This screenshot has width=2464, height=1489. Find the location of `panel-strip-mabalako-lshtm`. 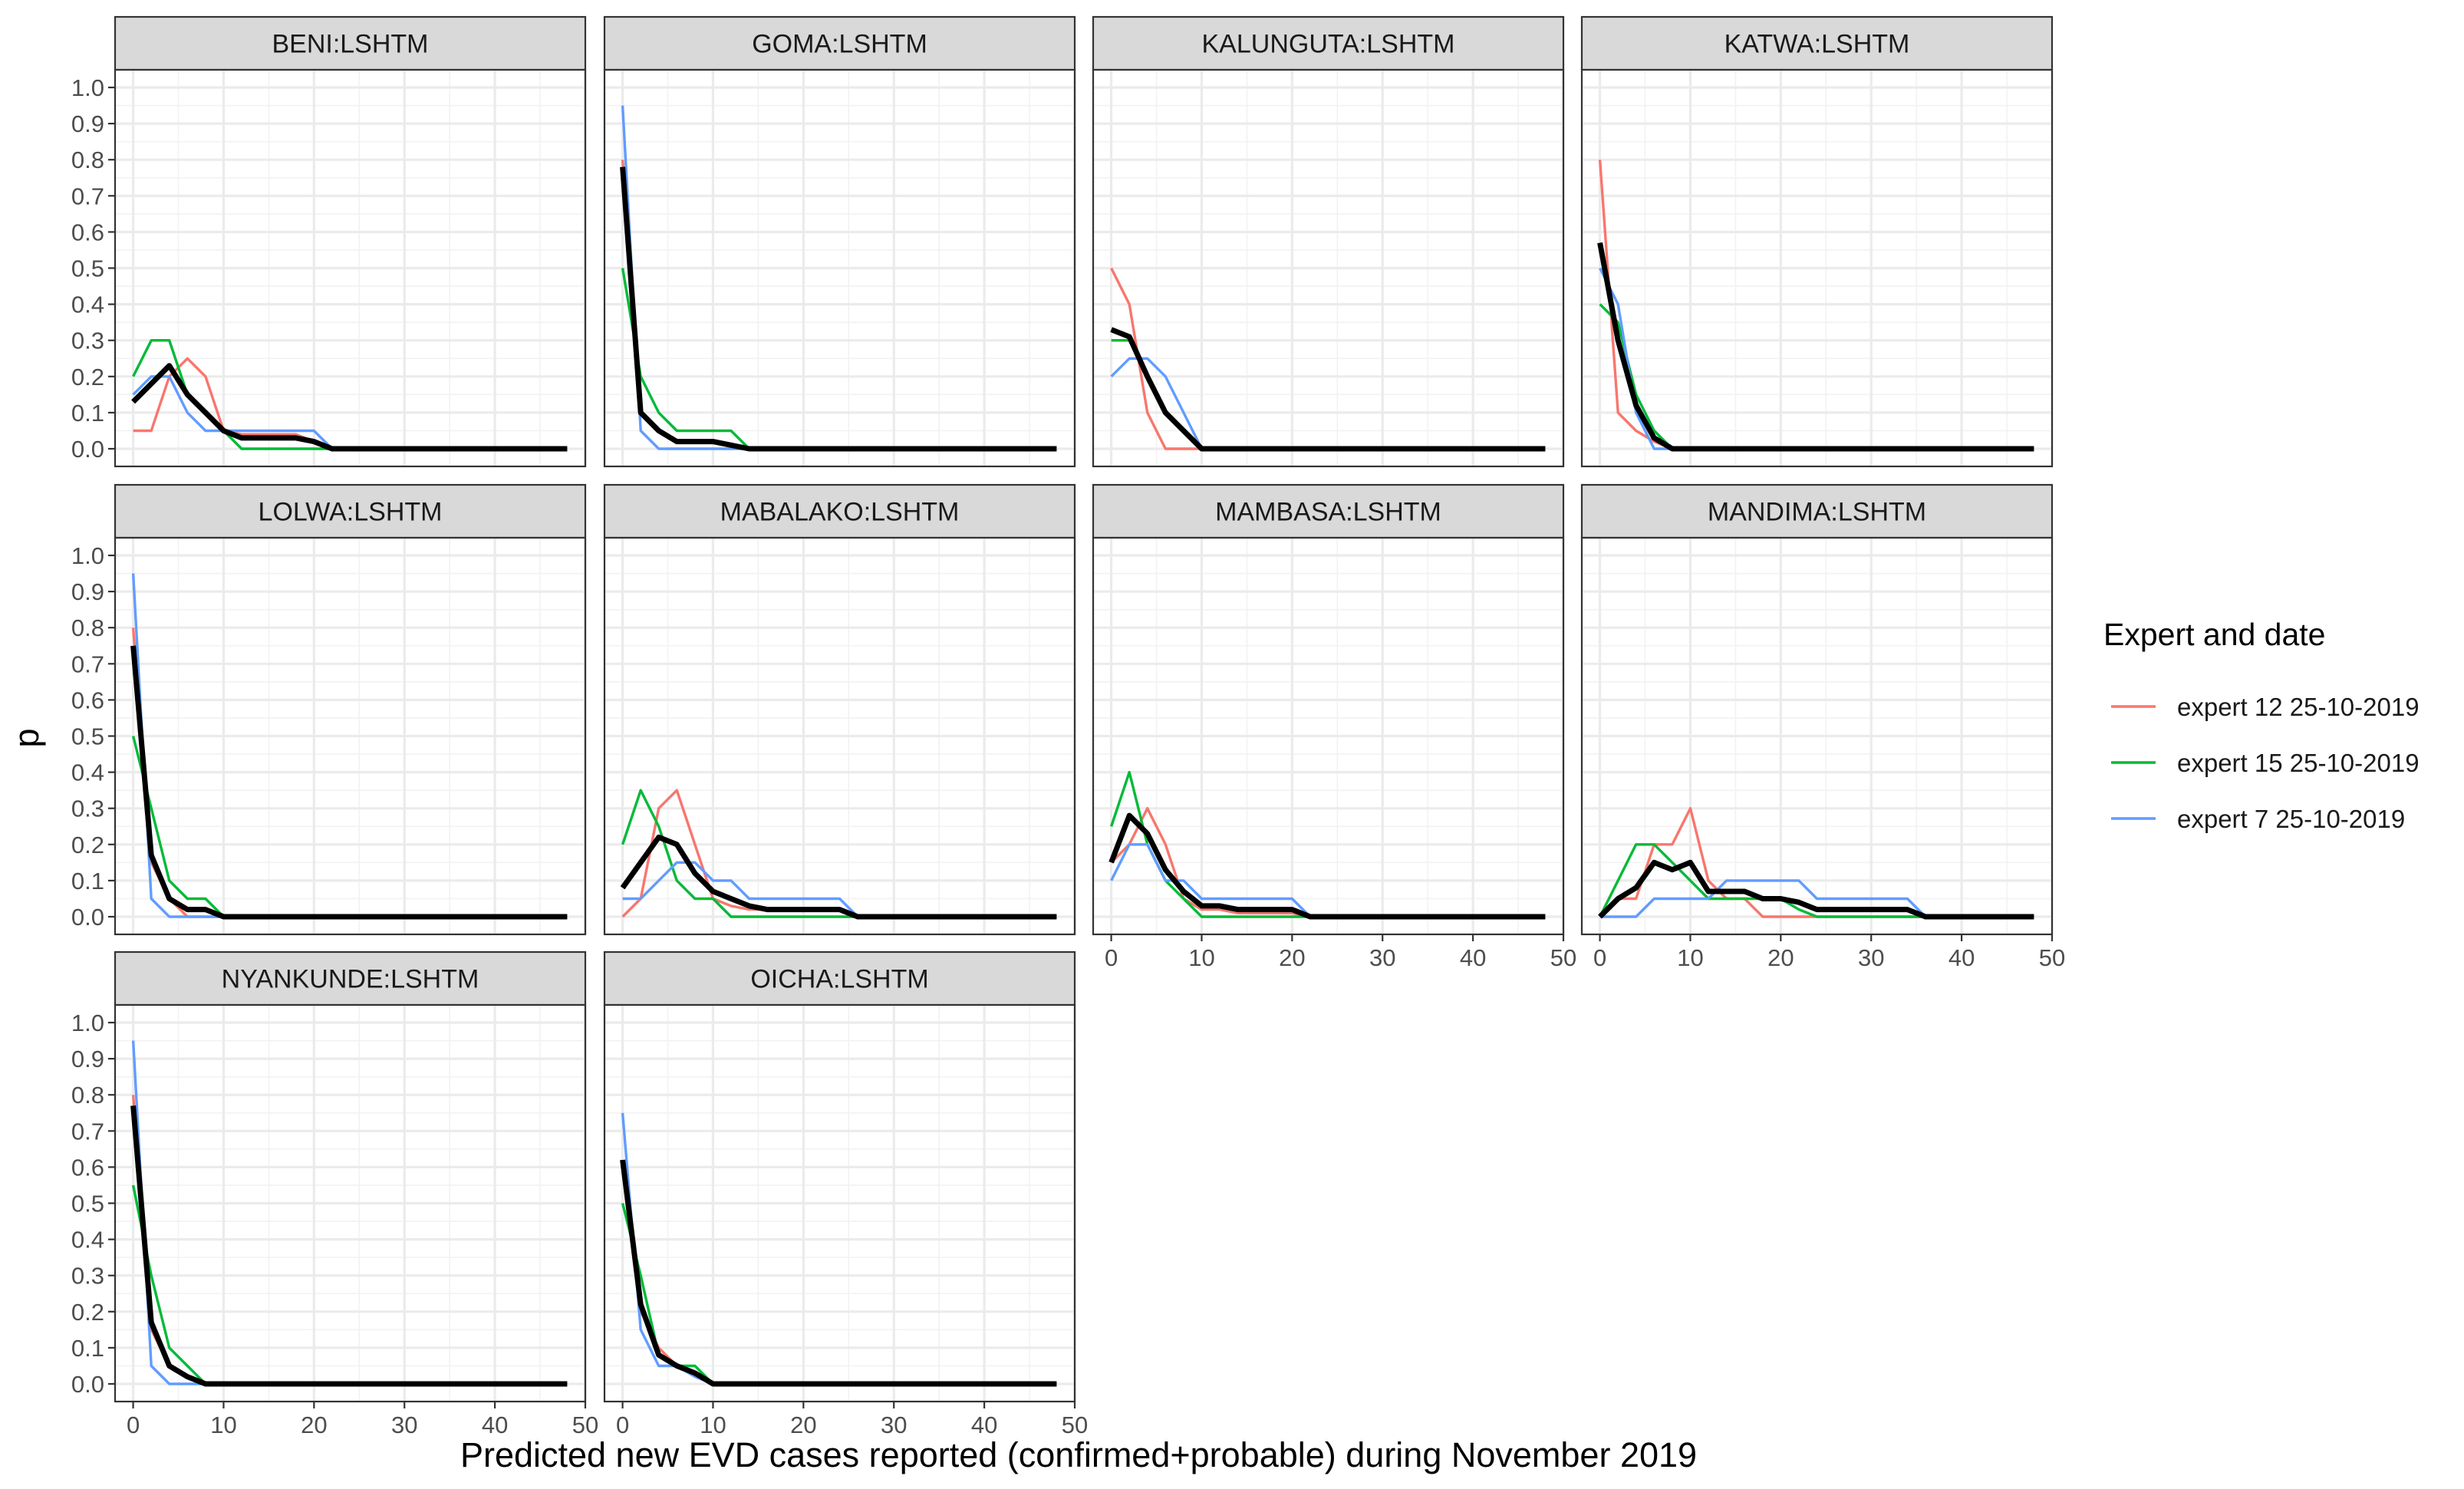

panel-strip-mabalako-lshtm is located at coordinates (839, 511).